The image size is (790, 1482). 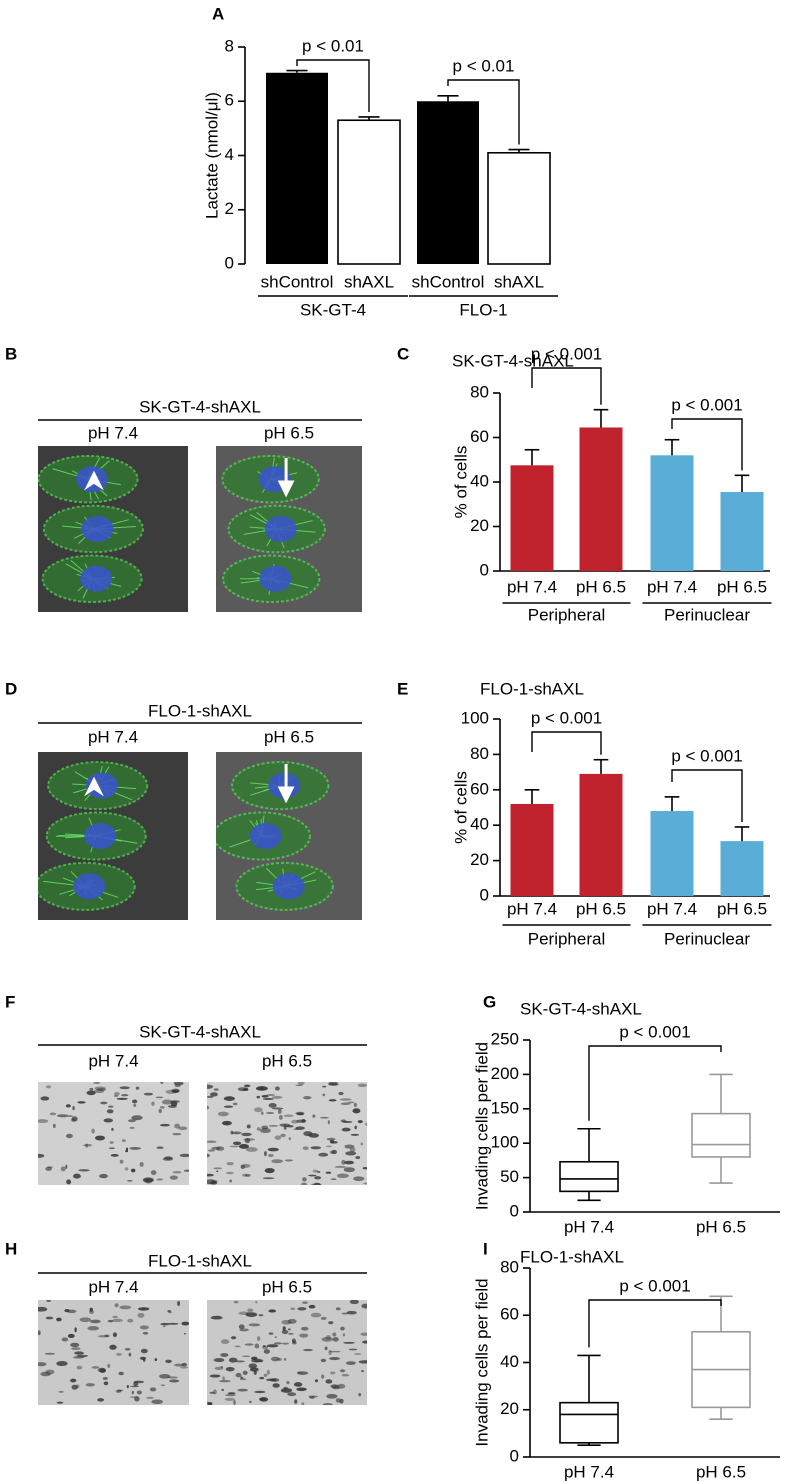 I want to click on annotation: p < 0.001, so click(x=706, y=404).